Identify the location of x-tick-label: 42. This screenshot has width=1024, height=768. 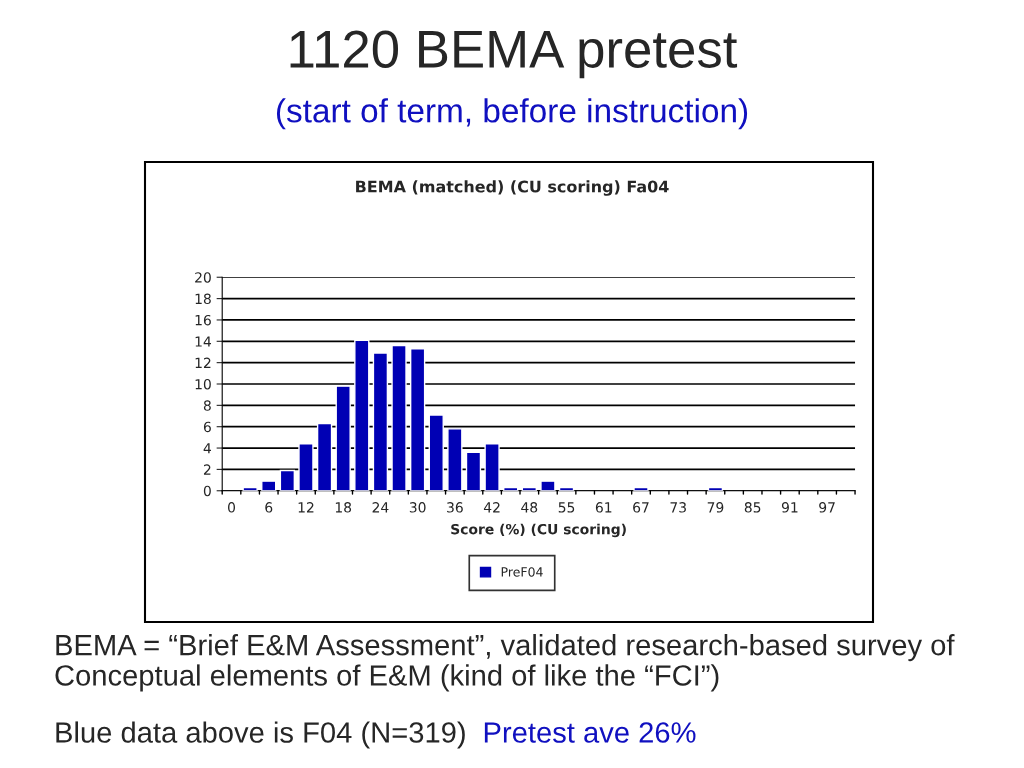
(491, 507).